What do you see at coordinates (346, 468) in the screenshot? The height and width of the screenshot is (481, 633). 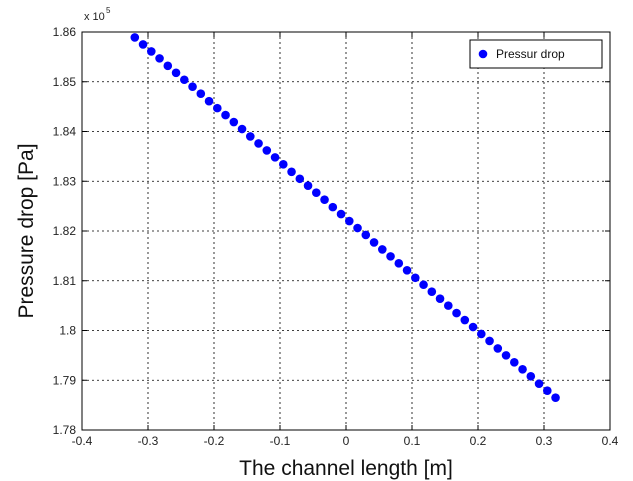 I see `x-axis-label: The channel length [m]` at bounding box center [346, 468].